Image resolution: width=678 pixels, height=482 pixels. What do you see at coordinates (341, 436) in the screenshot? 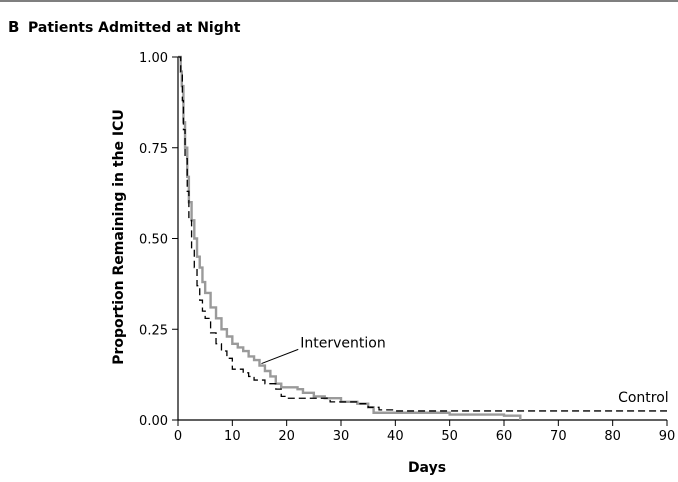
I see `x-tick-label-30: 30` at bounding box center [341, 436].